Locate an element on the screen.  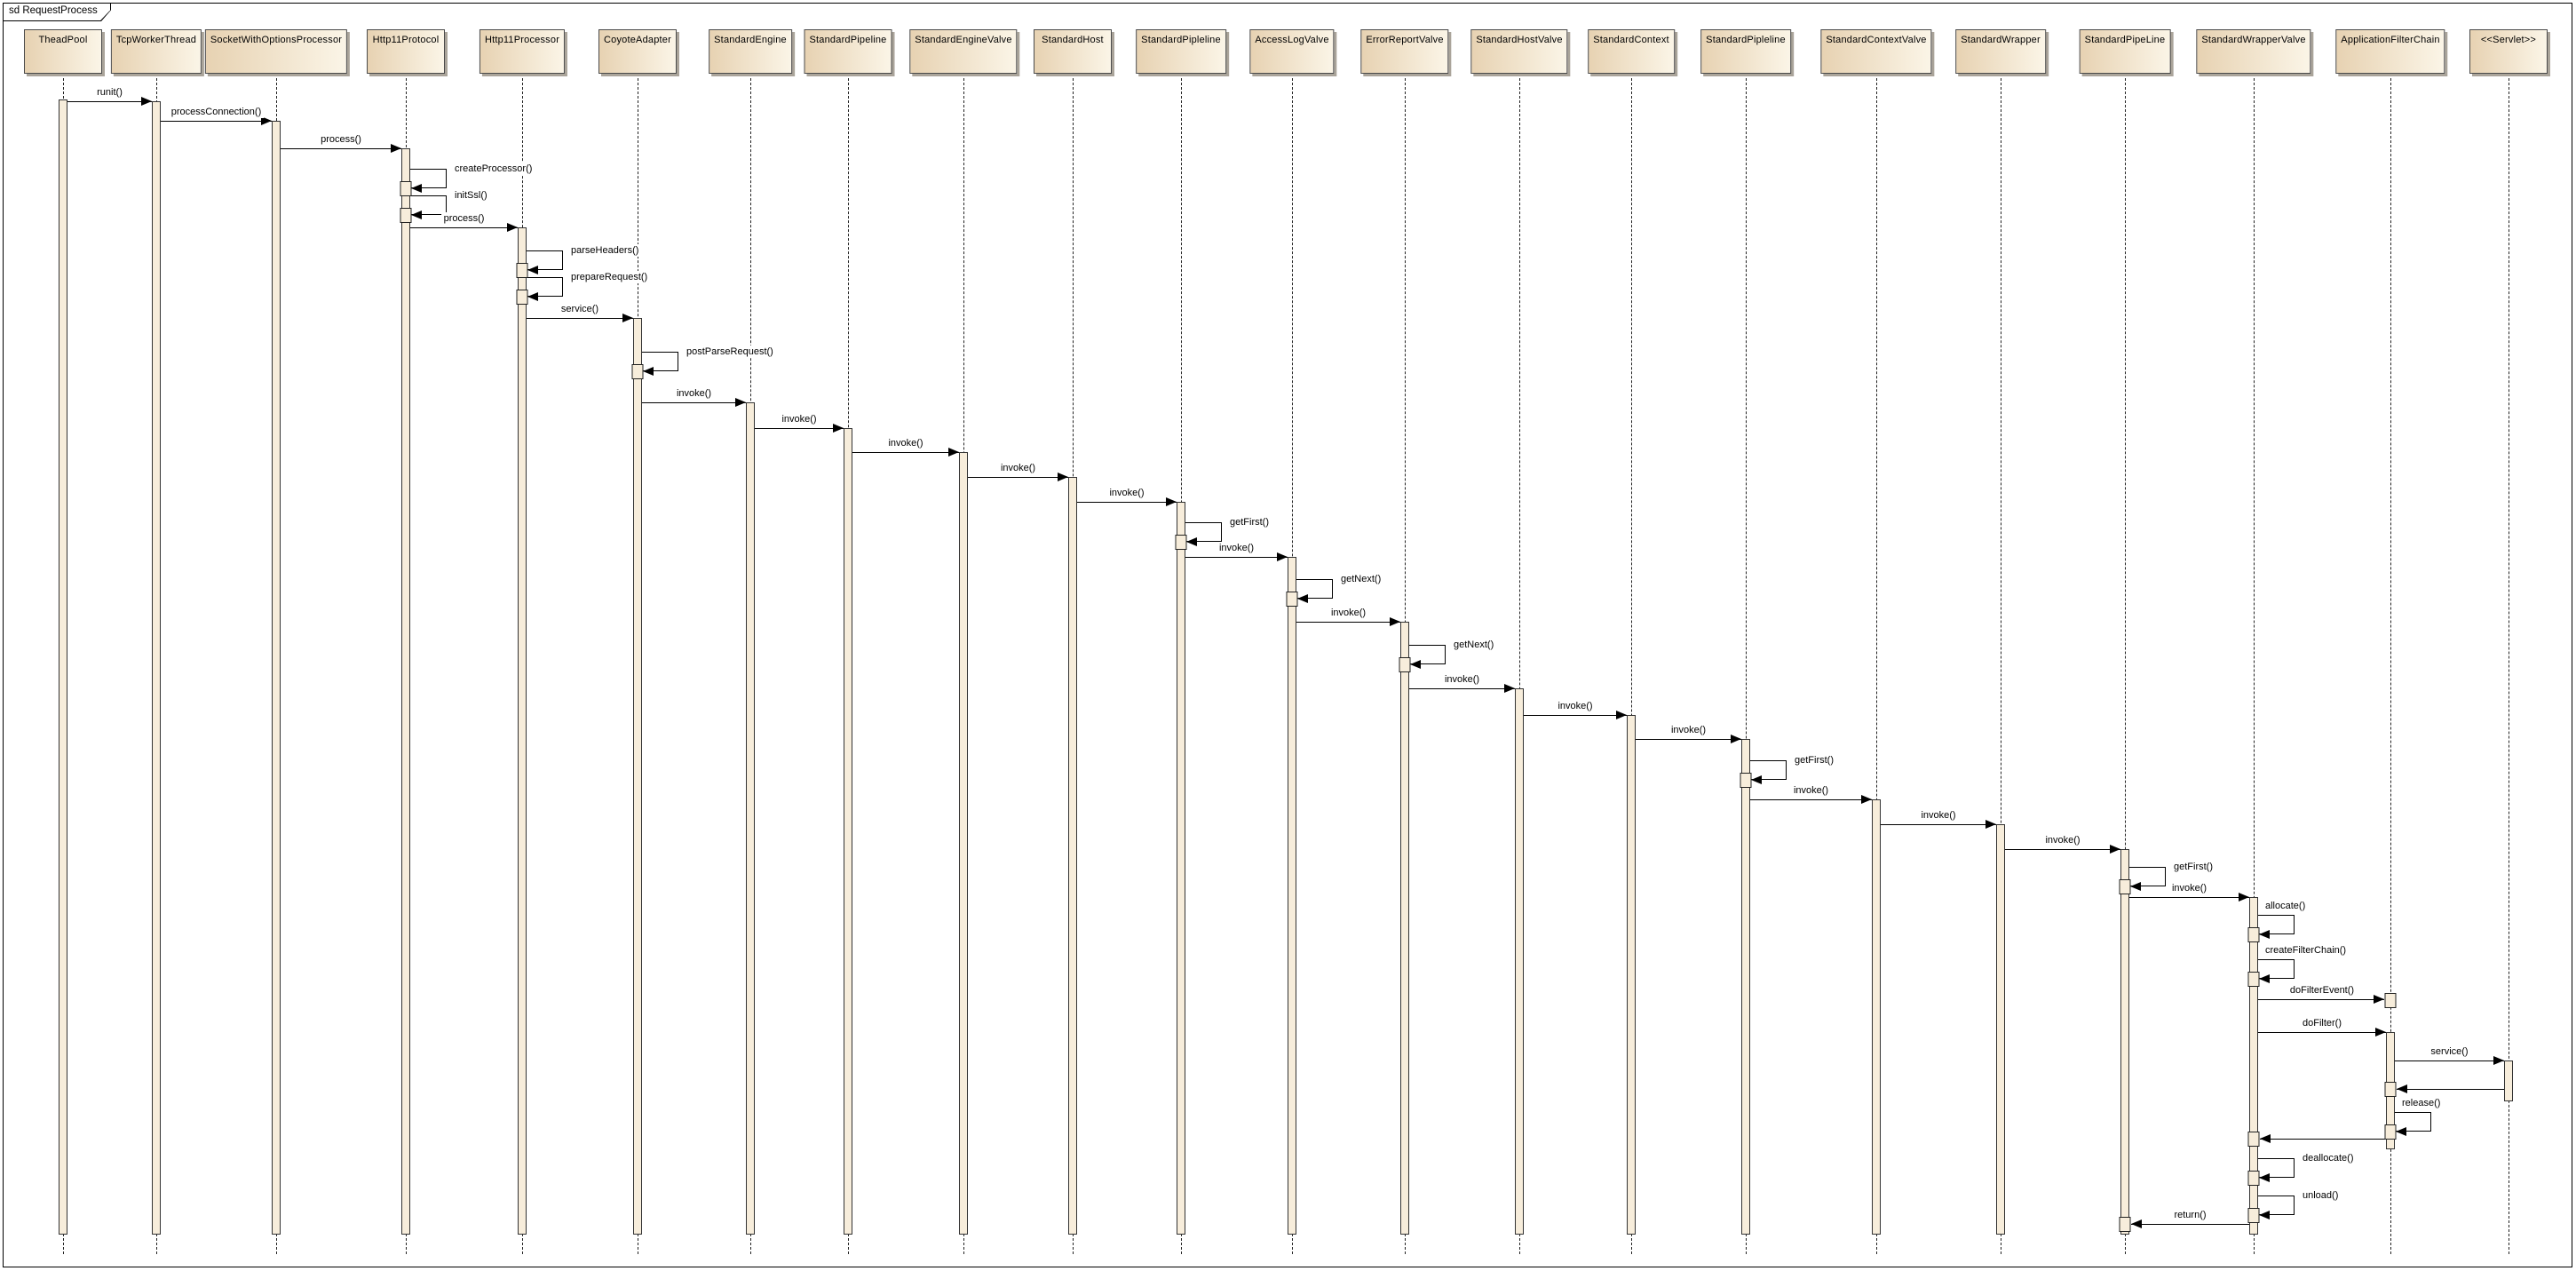
message-label: process() is located at coordinates (464, 219).